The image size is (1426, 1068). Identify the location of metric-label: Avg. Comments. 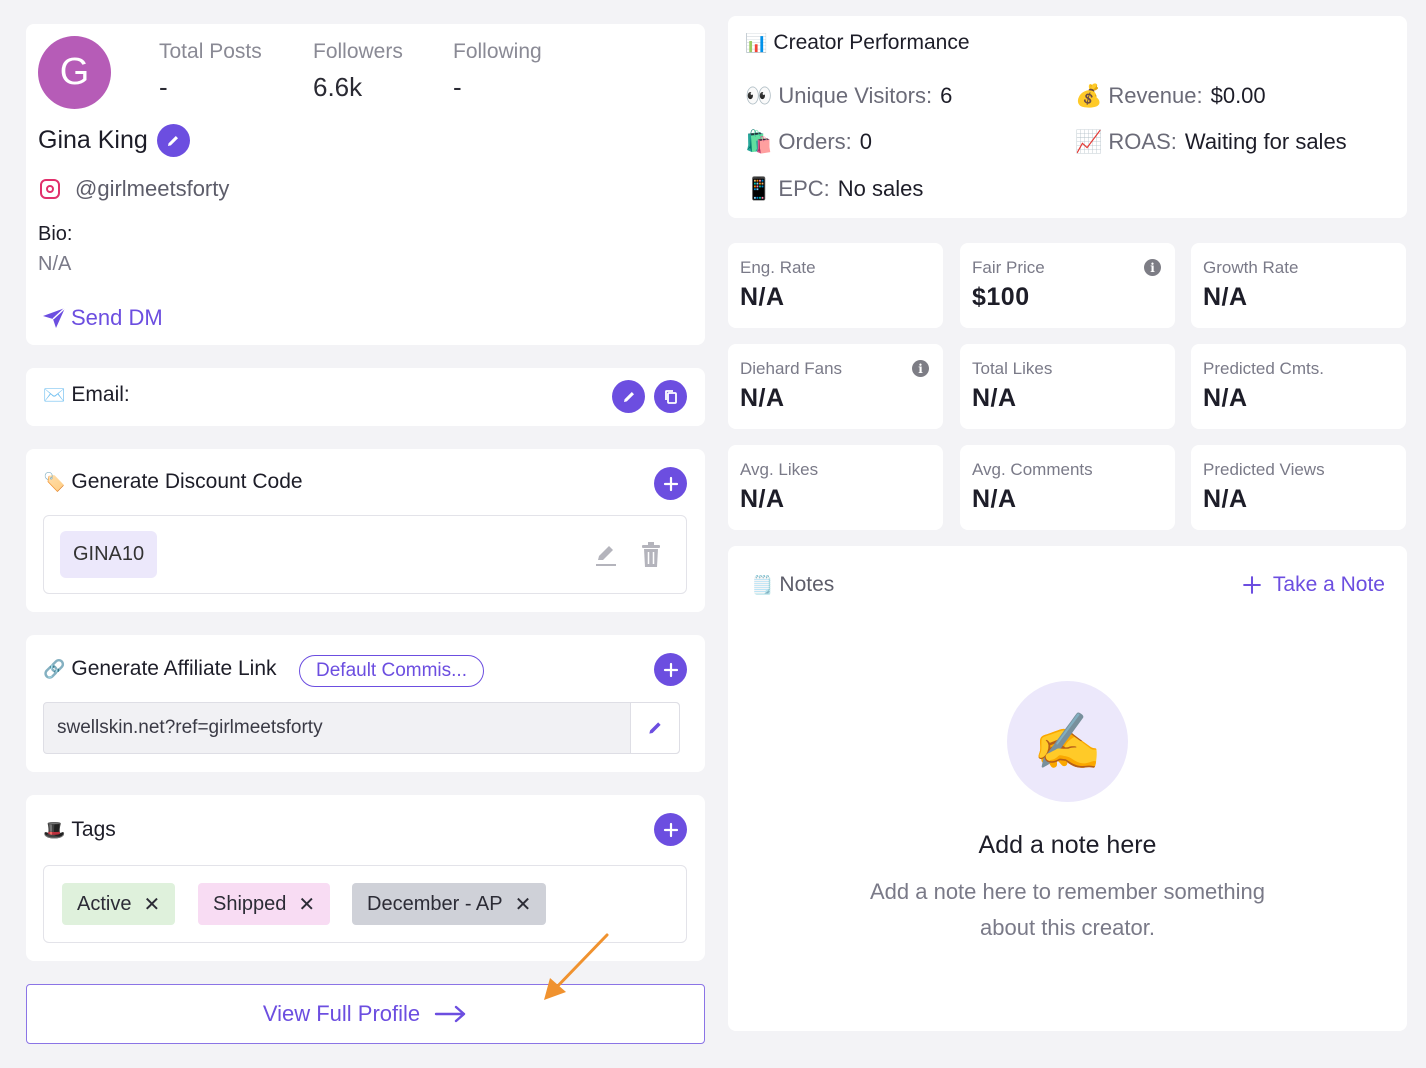
(1032, 469).